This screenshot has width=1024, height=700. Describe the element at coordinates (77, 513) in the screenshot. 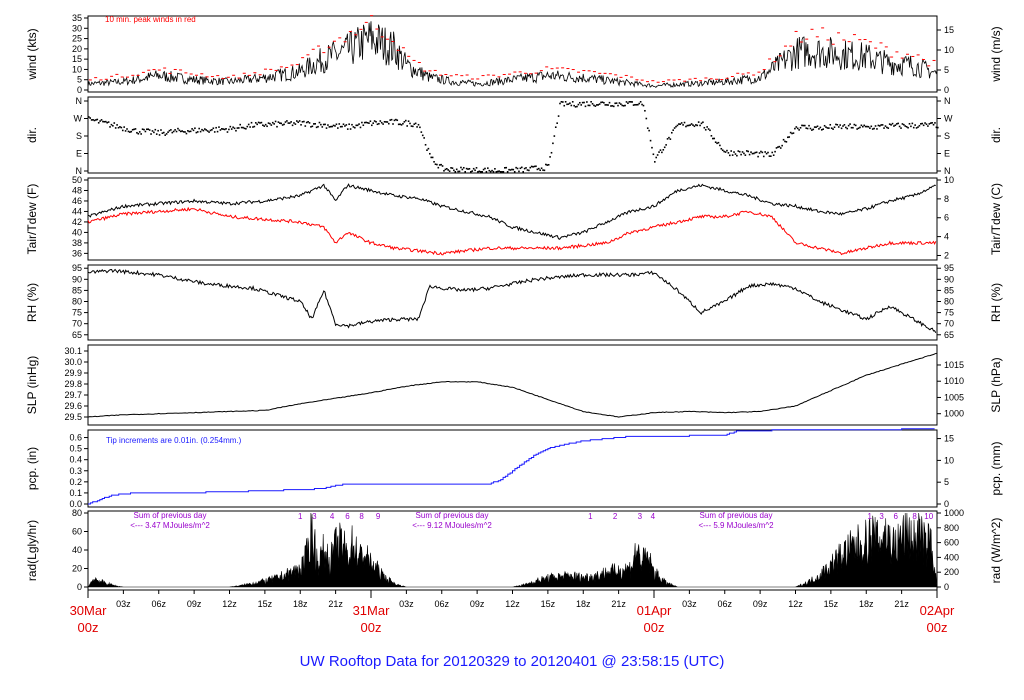

I see `left-tick-label: 80` at that location.